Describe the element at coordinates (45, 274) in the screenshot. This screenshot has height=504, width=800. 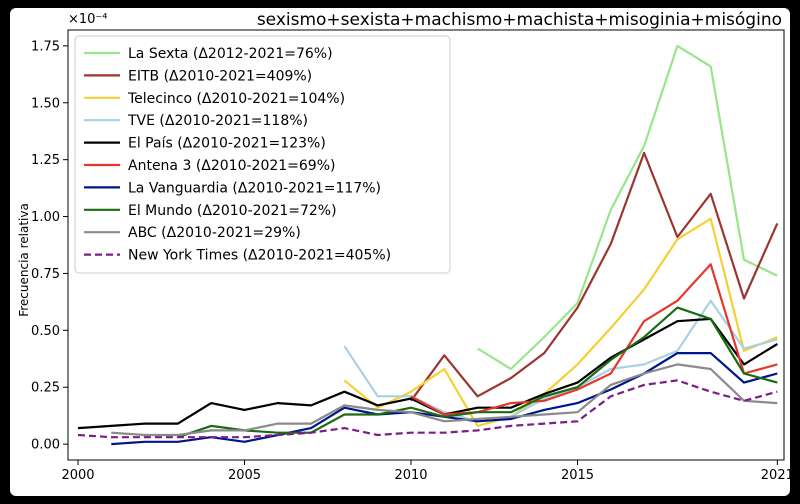
I see `y-tick-label: 0.75` at that location.